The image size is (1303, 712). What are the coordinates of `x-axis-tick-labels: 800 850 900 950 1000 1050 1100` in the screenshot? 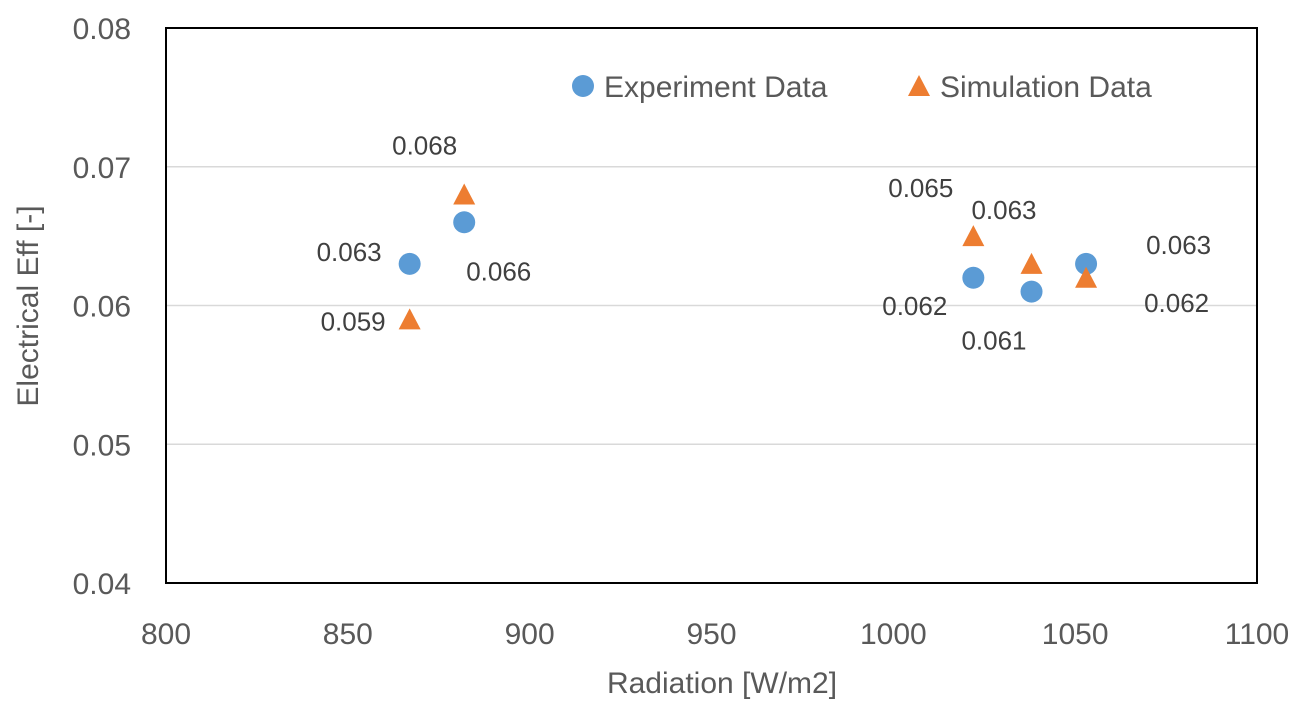 It's located at (715, 634).